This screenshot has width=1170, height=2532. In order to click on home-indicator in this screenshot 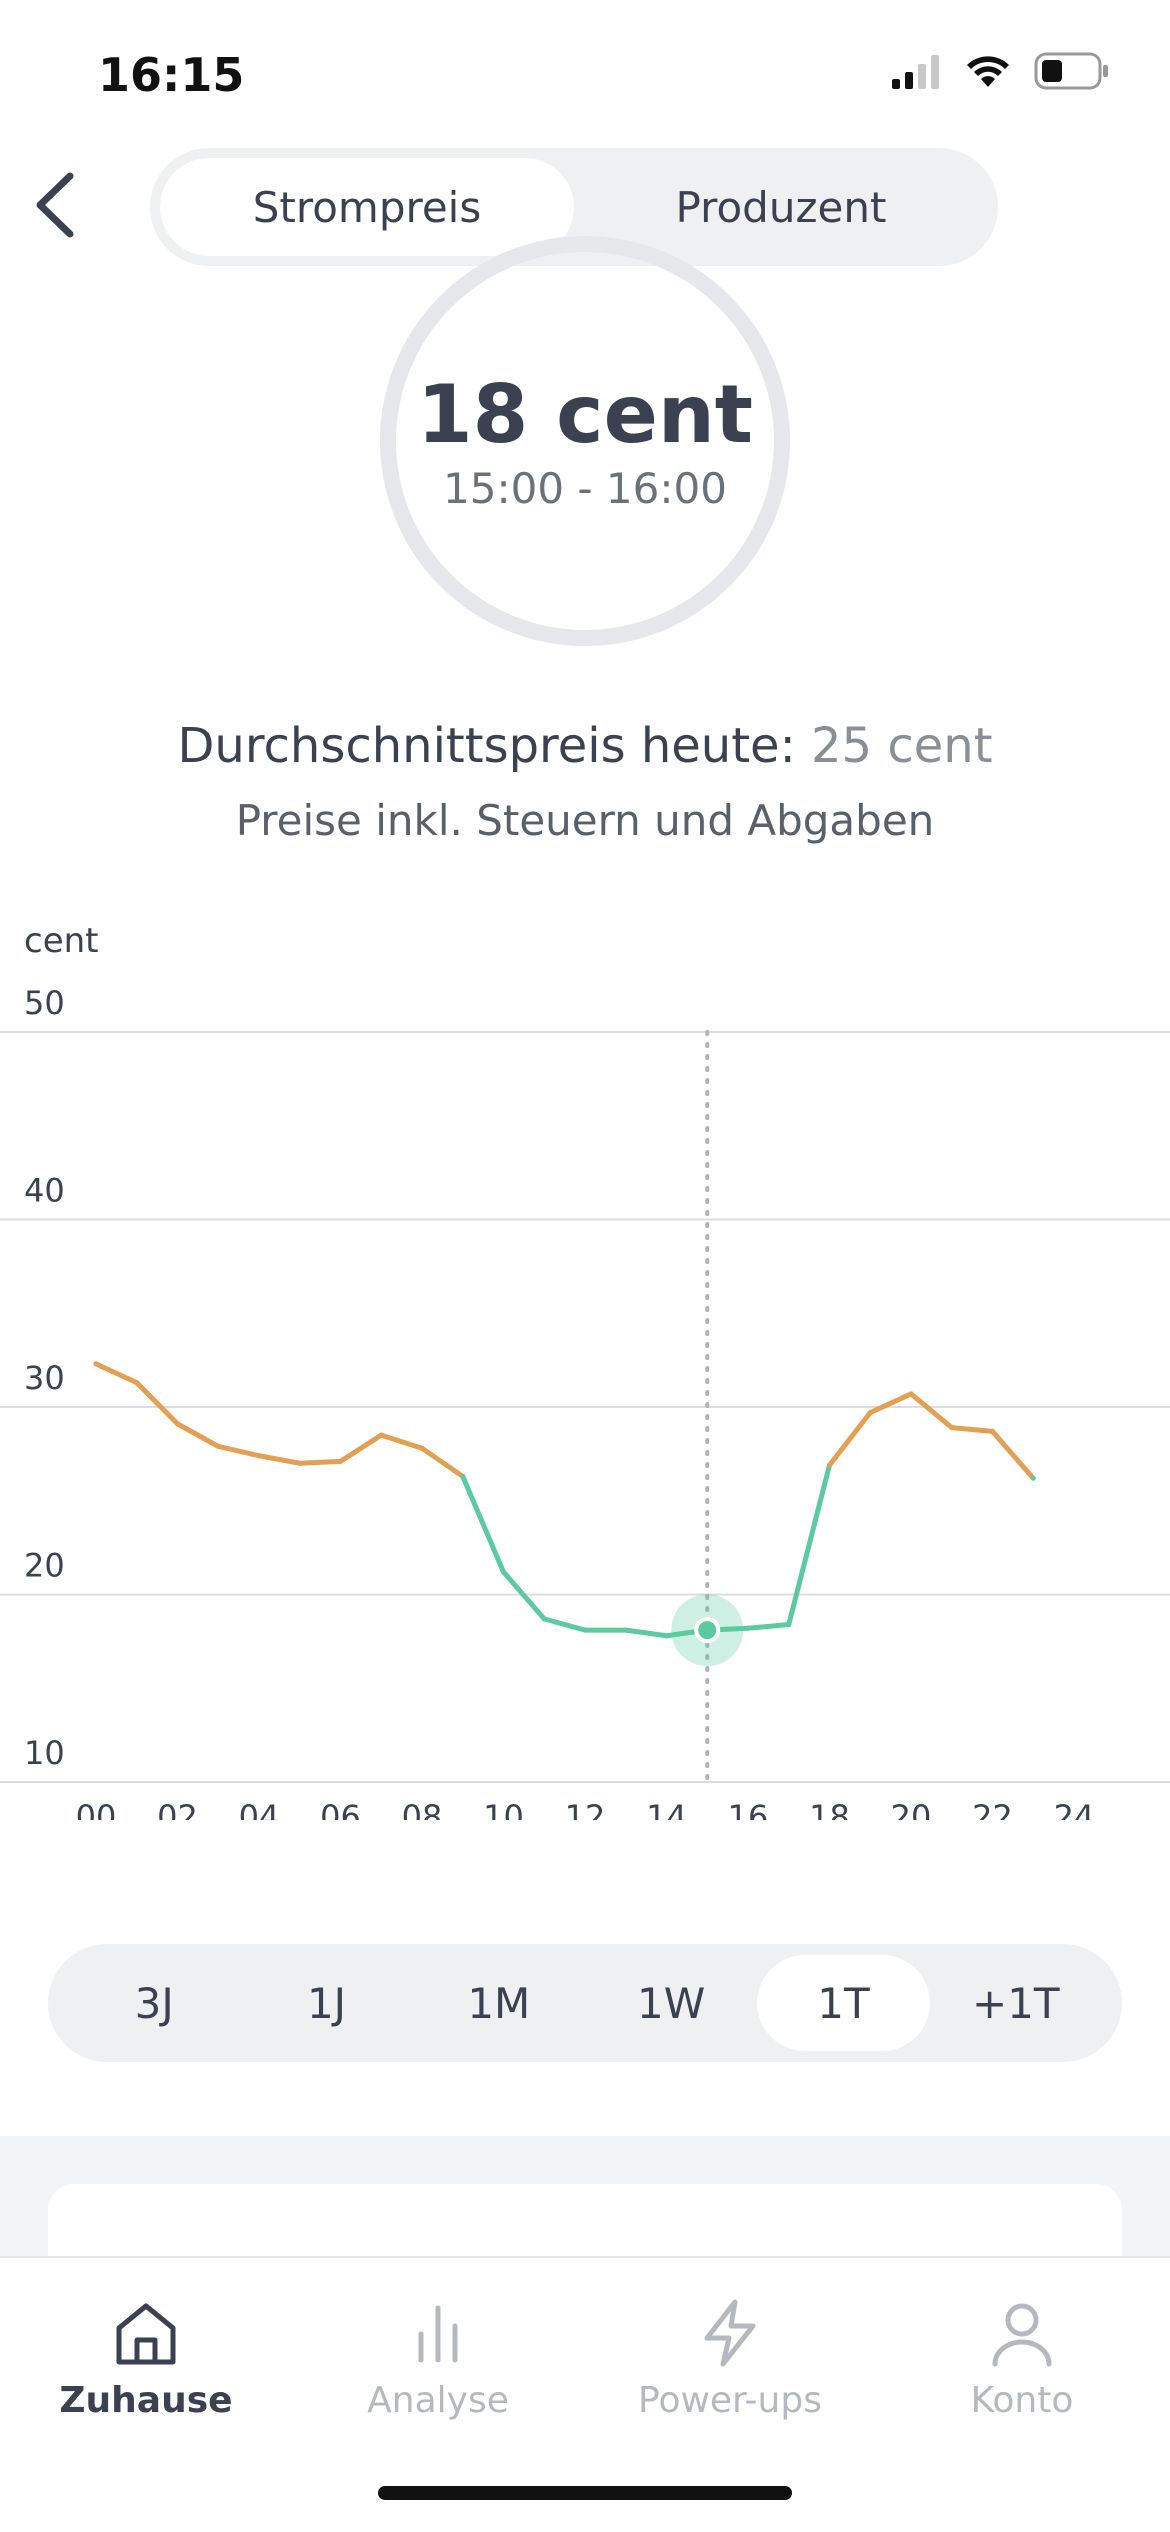, I will do `click(585, 2493)`.